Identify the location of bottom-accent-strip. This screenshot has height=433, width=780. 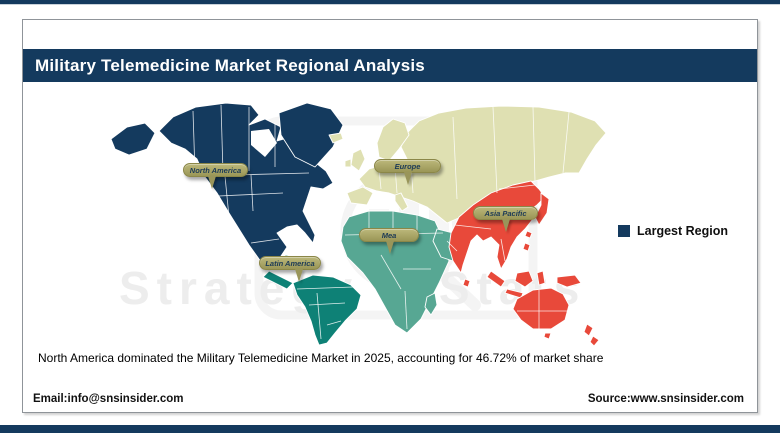
(390, 429).